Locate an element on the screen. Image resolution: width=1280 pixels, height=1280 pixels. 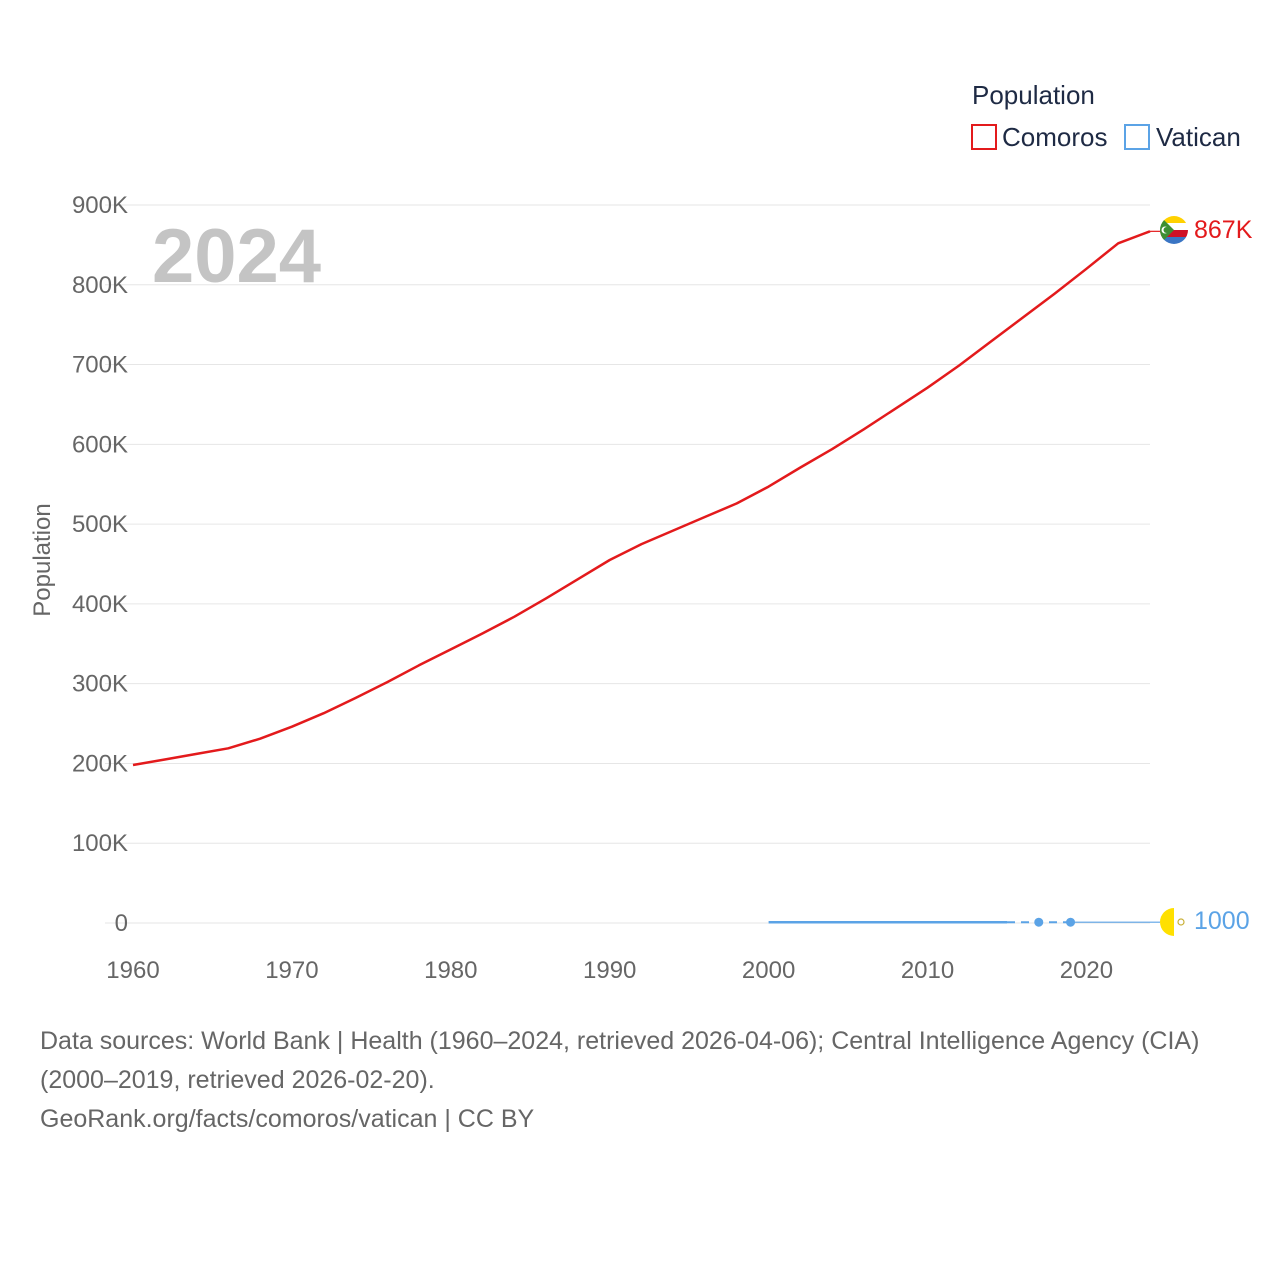
comoros-flag-icon is located at coordinates (1174, 230).